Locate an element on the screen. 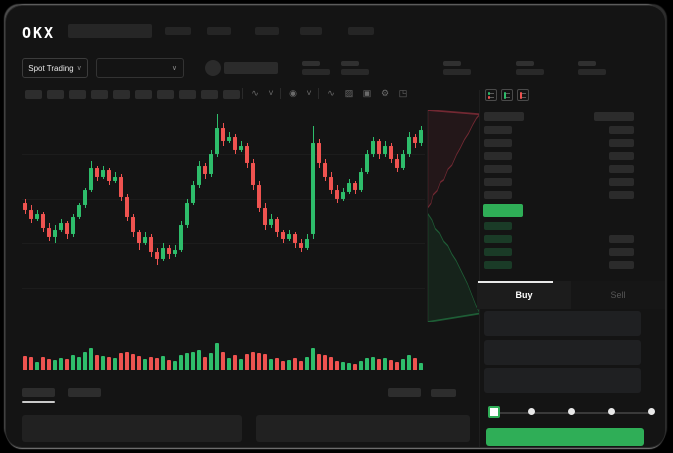  tab-buy: Buy is located at coordinates (524, 295).